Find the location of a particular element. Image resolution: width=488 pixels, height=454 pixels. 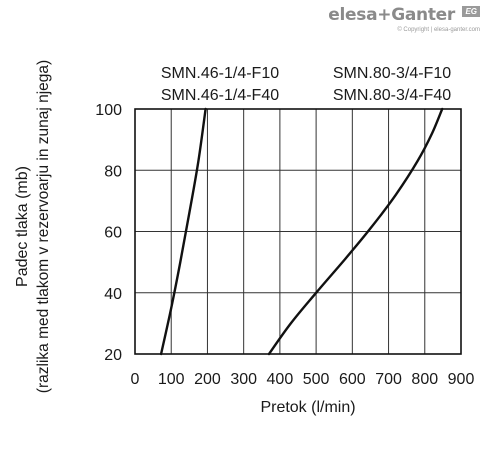

x-tick-label: 400 is located at coordinates (280, 379).